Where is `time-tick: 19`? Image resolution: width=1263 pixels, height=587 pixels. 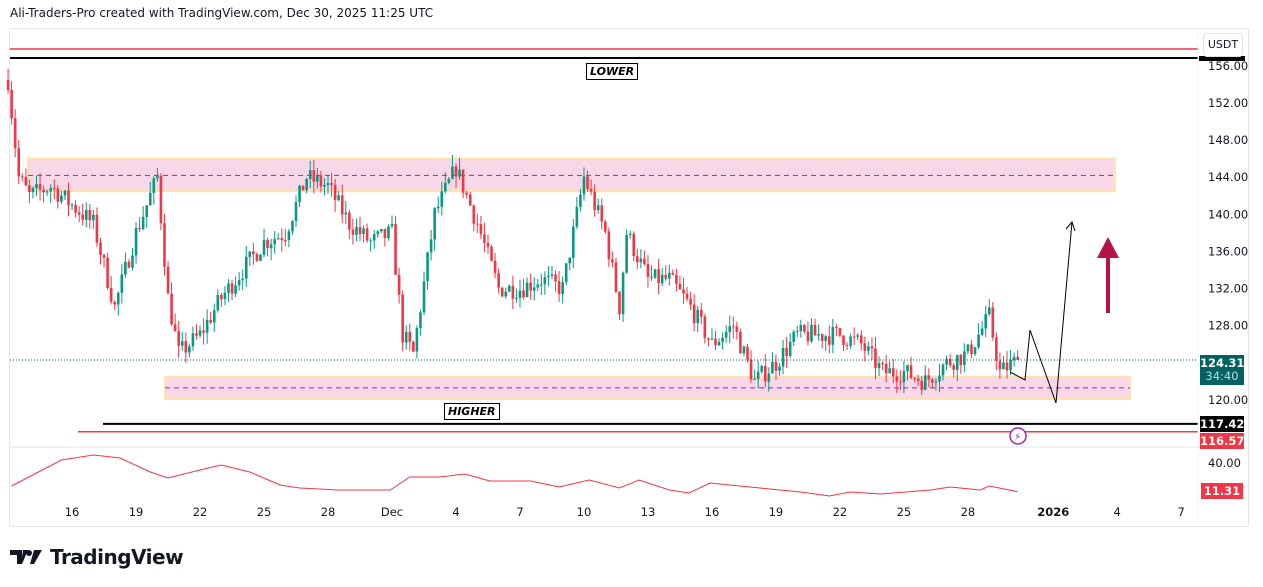
time-tick: 19 is located at coordinates (776, 512).